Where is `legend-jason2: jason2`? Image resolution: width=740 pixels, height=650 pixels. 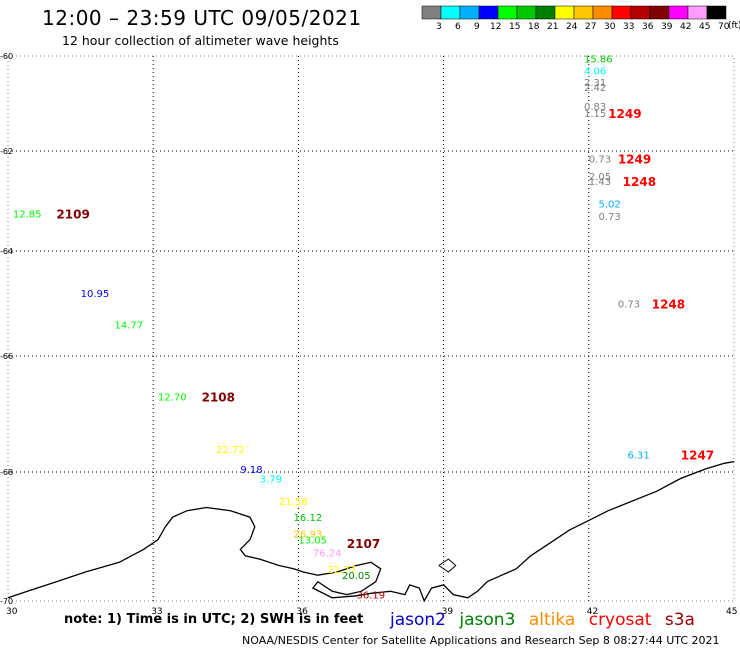
legend-jason2: jason2 is located at coordinates (418, 620).